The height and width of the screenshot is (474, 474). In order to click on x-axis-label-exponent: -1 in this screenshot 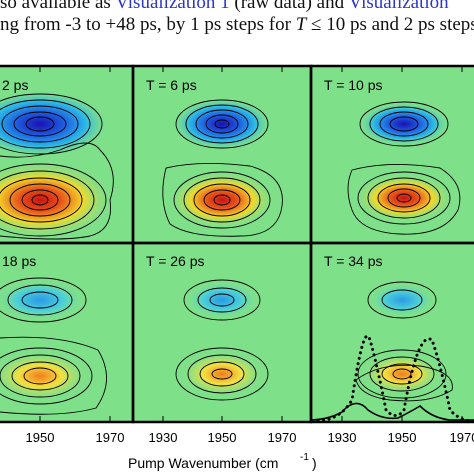, I will do `click(304, 457)`.